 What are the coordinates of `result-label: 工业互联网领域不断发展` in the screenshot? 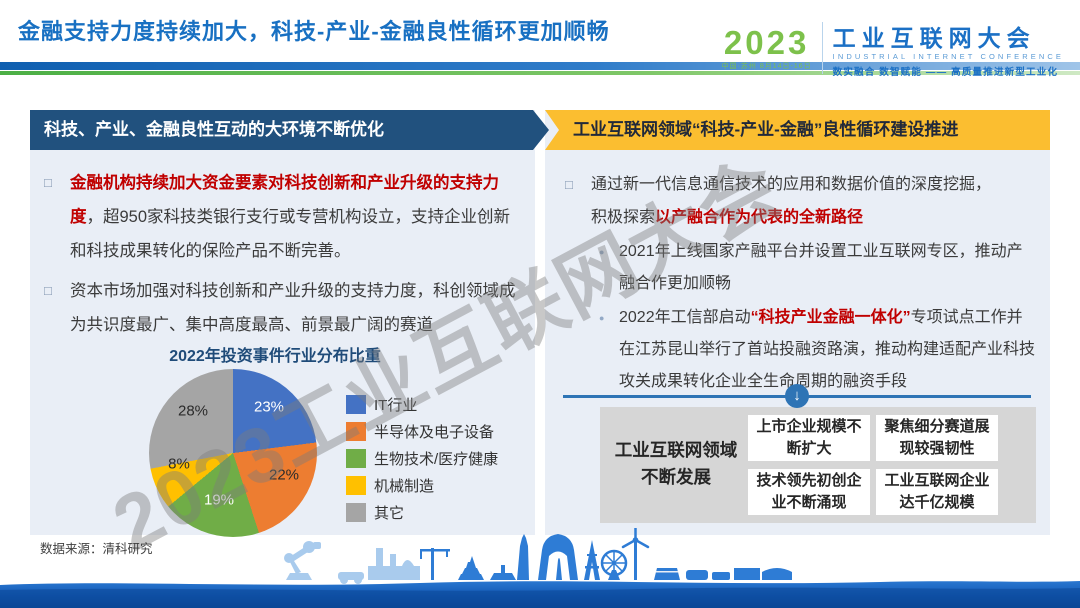 It's located at (676, 464).